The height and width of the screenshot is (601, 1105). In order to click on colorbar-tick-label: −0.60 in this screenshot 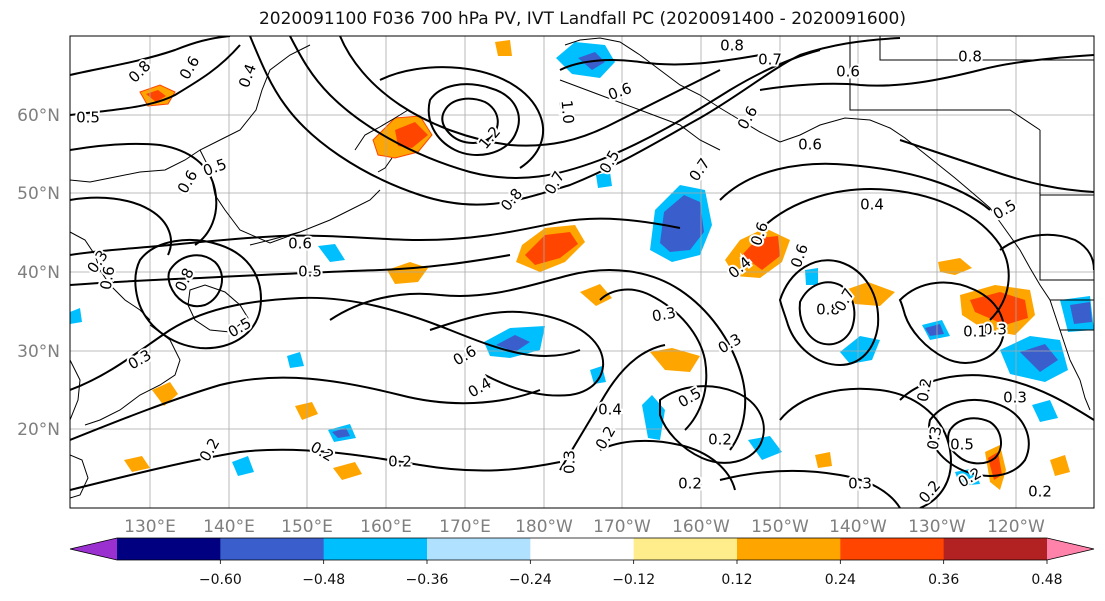, I will do `click(220, 580)`.